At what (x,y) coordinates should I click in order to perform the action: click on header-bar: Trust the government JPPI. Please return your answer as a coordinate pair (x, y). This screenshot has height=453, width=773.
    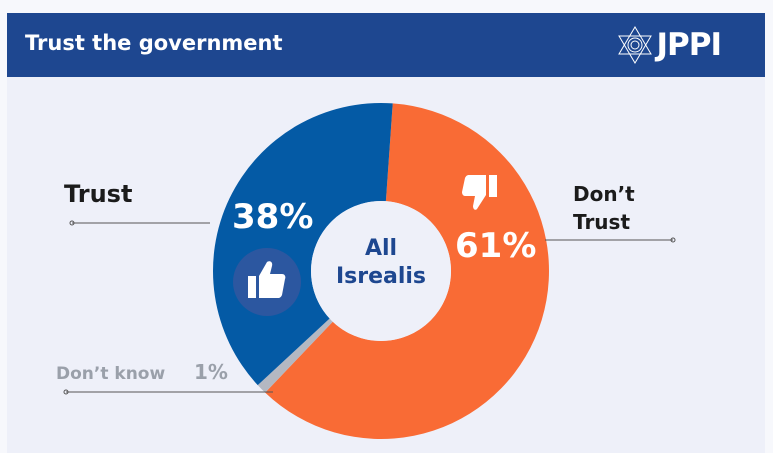
    Looking at the image, I should click on (386, 45).